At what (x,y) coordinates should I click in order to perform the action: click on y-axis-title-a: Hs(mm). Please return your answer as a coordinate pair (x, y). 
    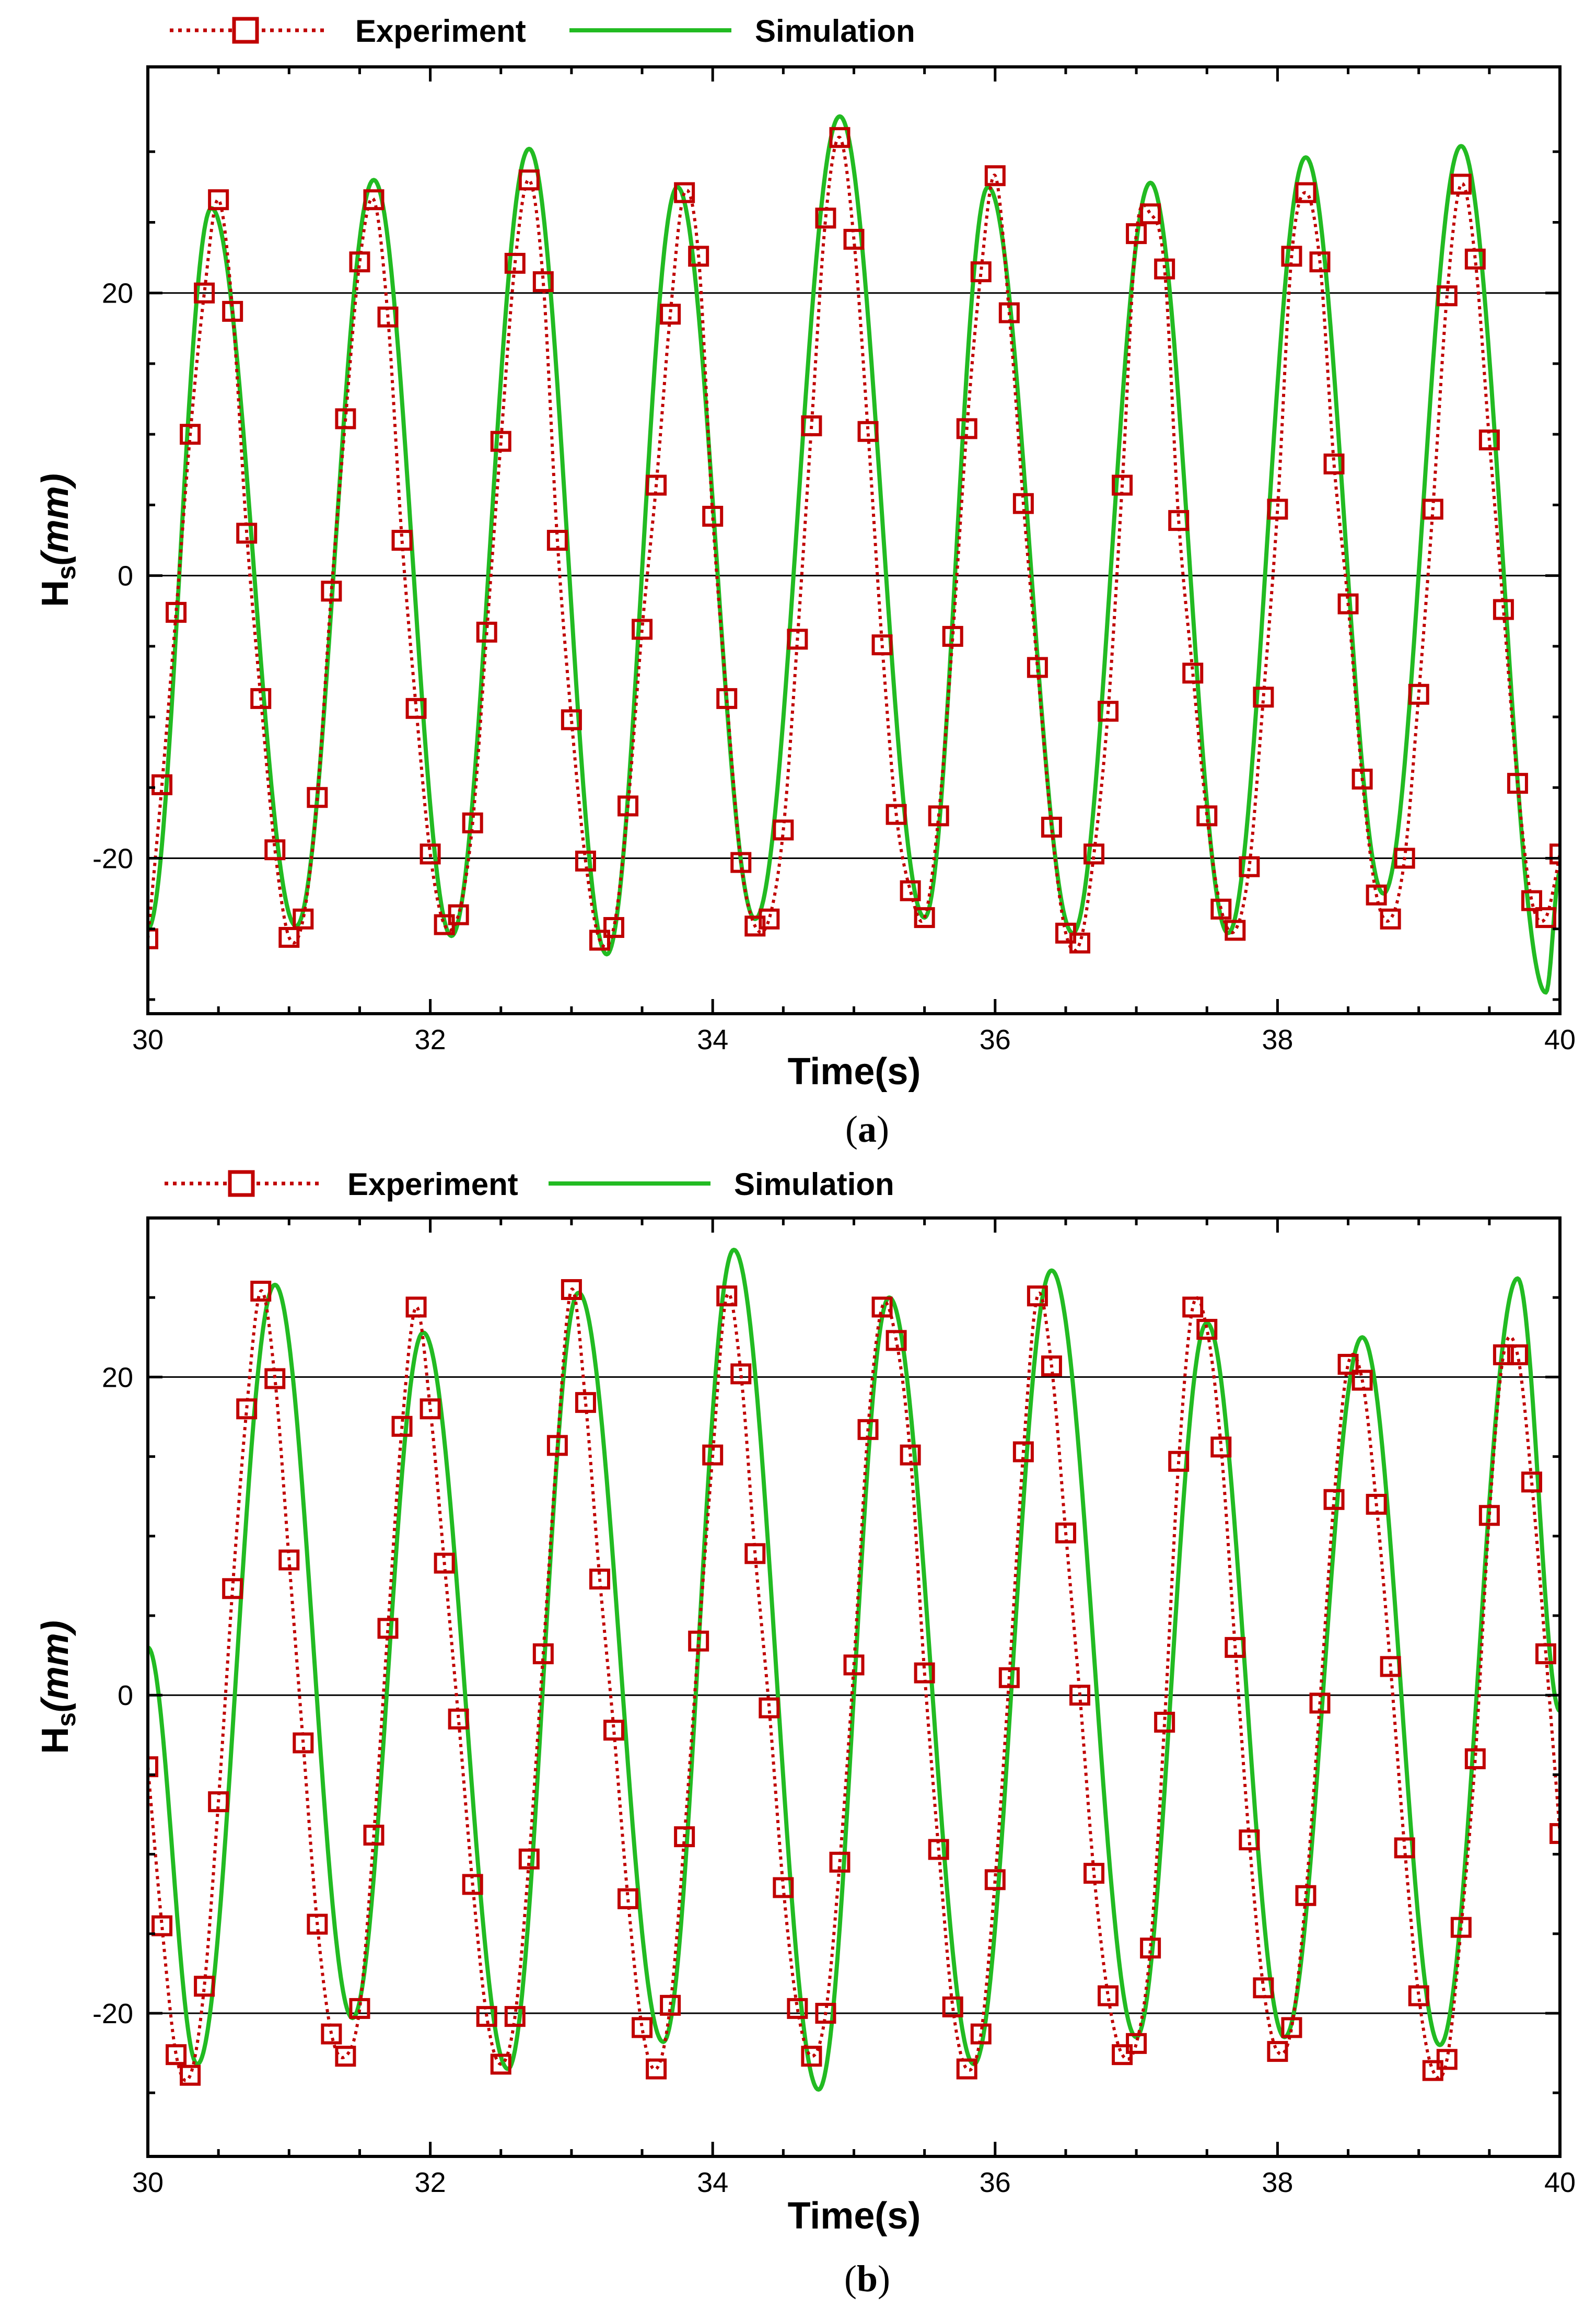
    Looking at the image, I should click on (57, 540).